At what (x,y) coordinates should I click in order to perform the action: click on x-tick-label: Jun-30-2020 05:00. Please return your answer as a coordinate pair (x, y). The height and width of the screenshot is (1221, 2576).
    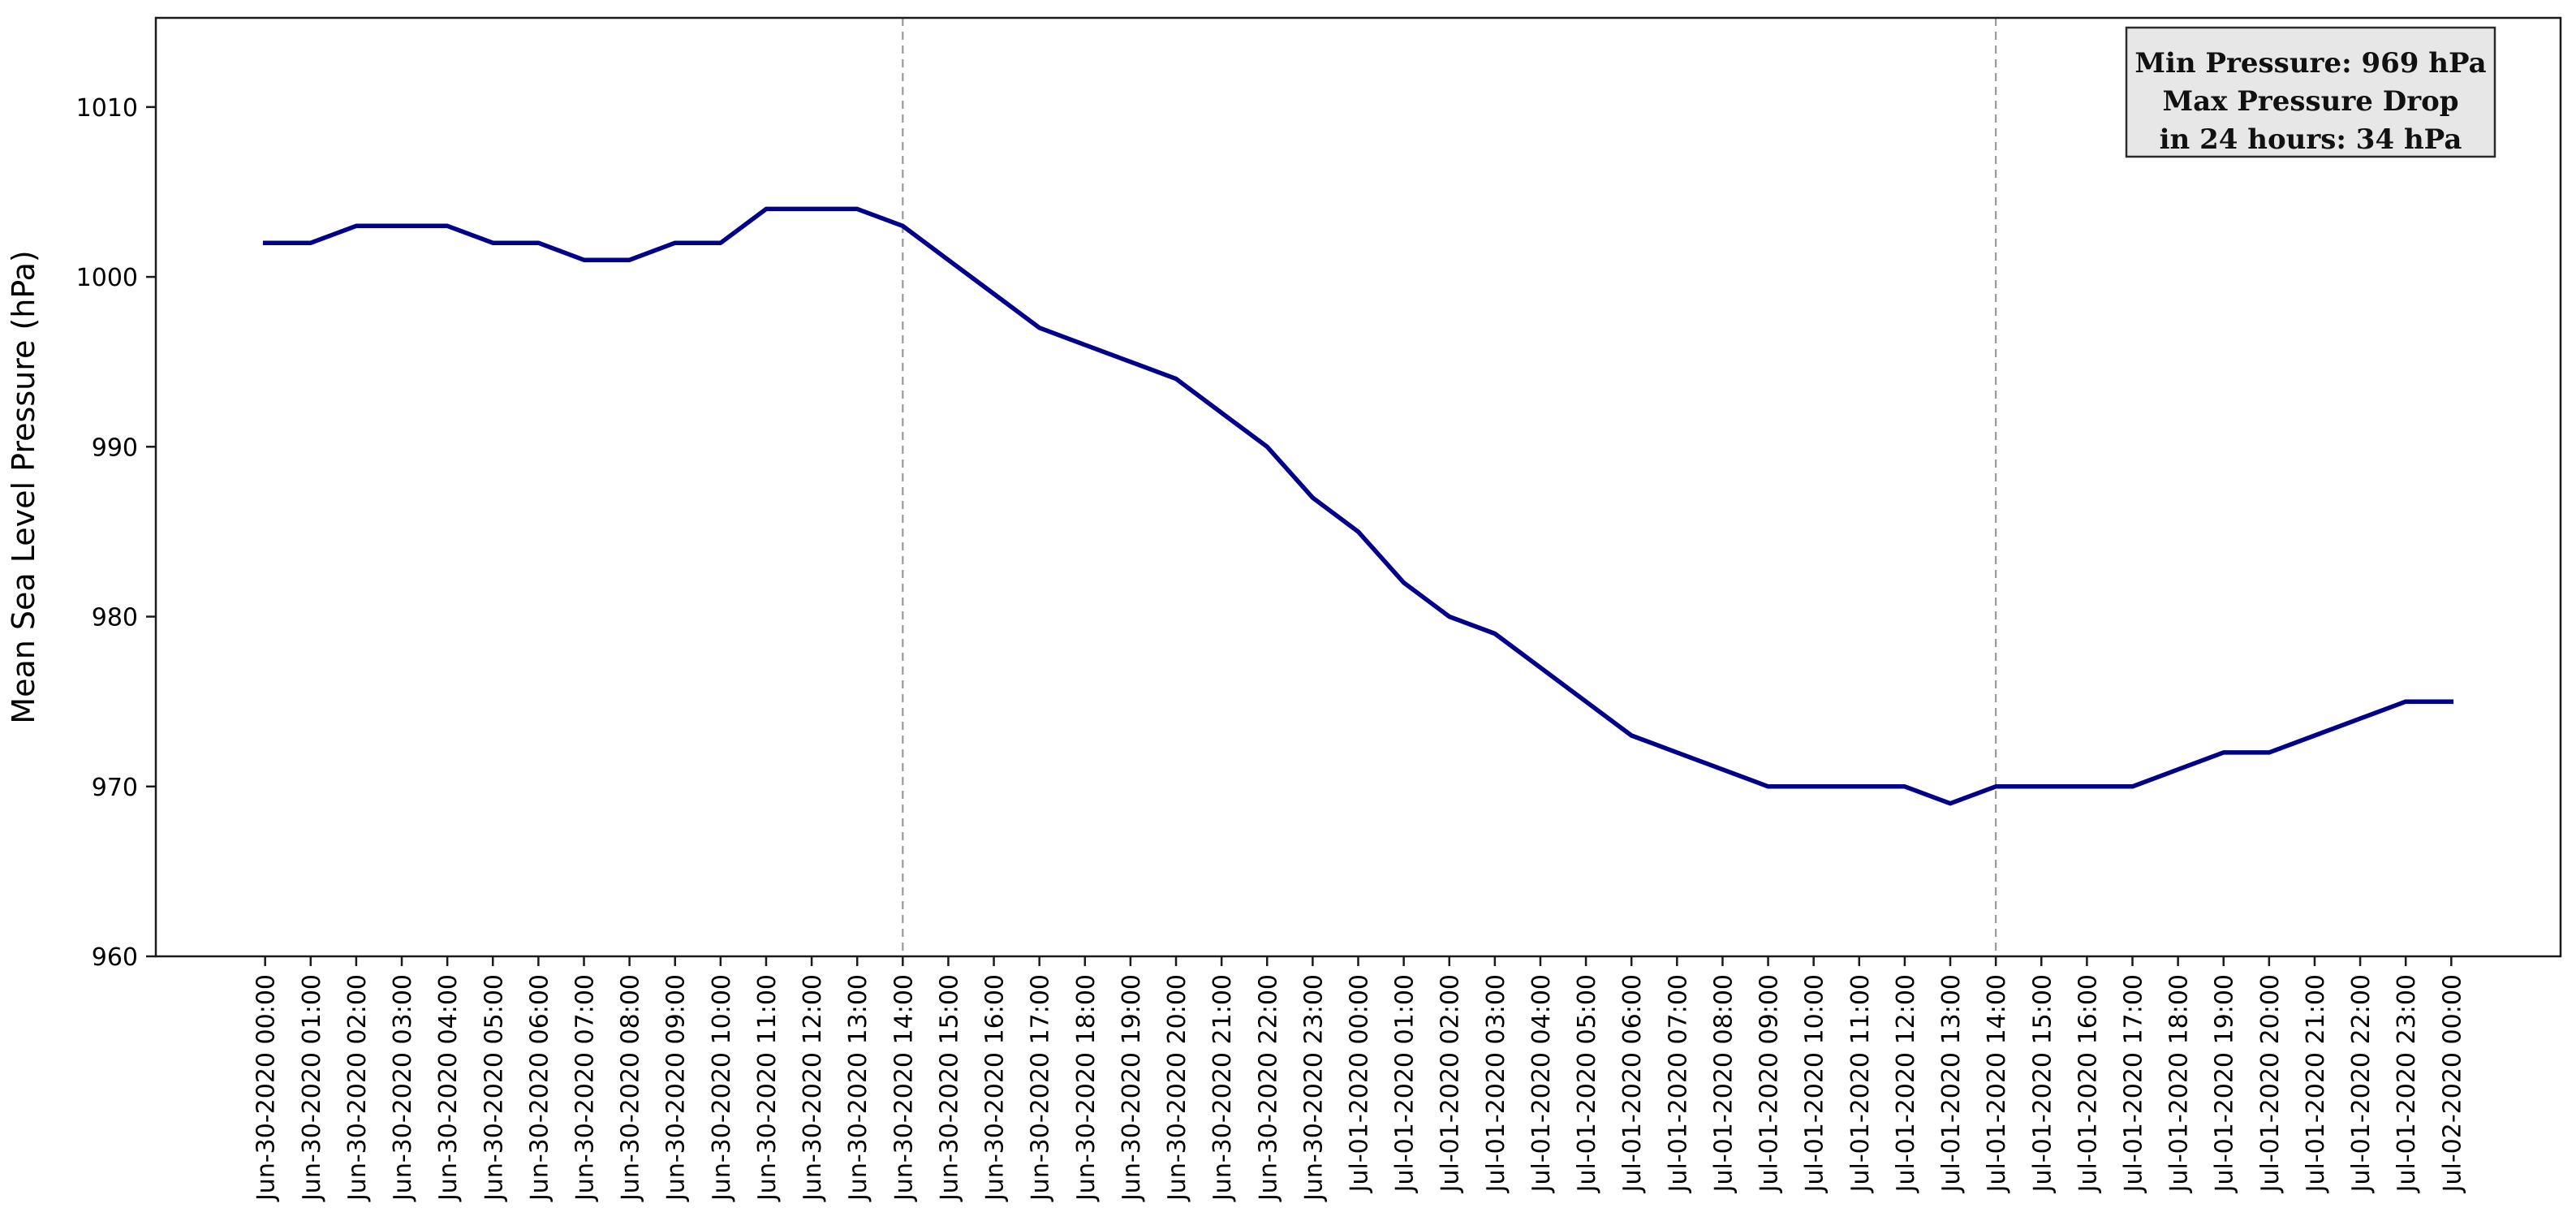
    Looking at the image, I should click on (494, 1088).